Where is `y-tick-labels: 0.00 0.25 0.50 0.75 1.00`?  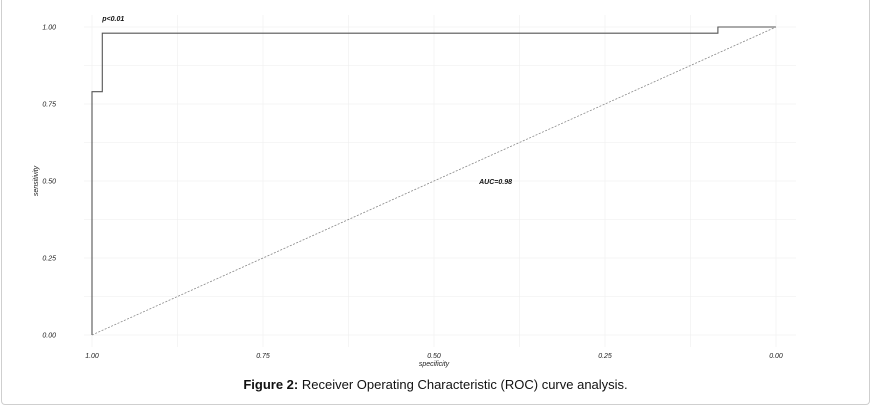
y-tick-labels: 0.00 0.25 0.50 0.75 1.00 is located at coordinates (49, 182).